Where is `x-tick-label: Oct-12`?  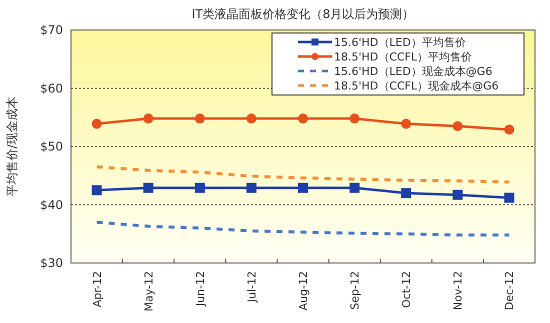
x-tick-label: Oct-12 is located at coordinates (407, 289).